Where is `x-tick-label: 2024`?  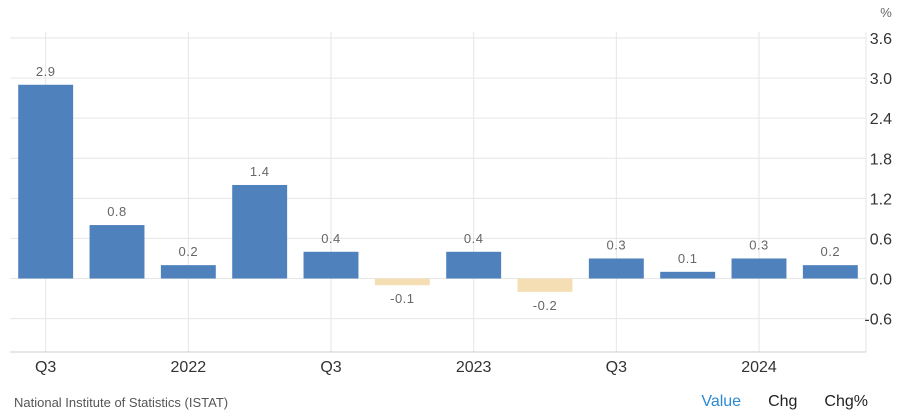
x-tick-label: 2024 is located at coordinates (759, 367).